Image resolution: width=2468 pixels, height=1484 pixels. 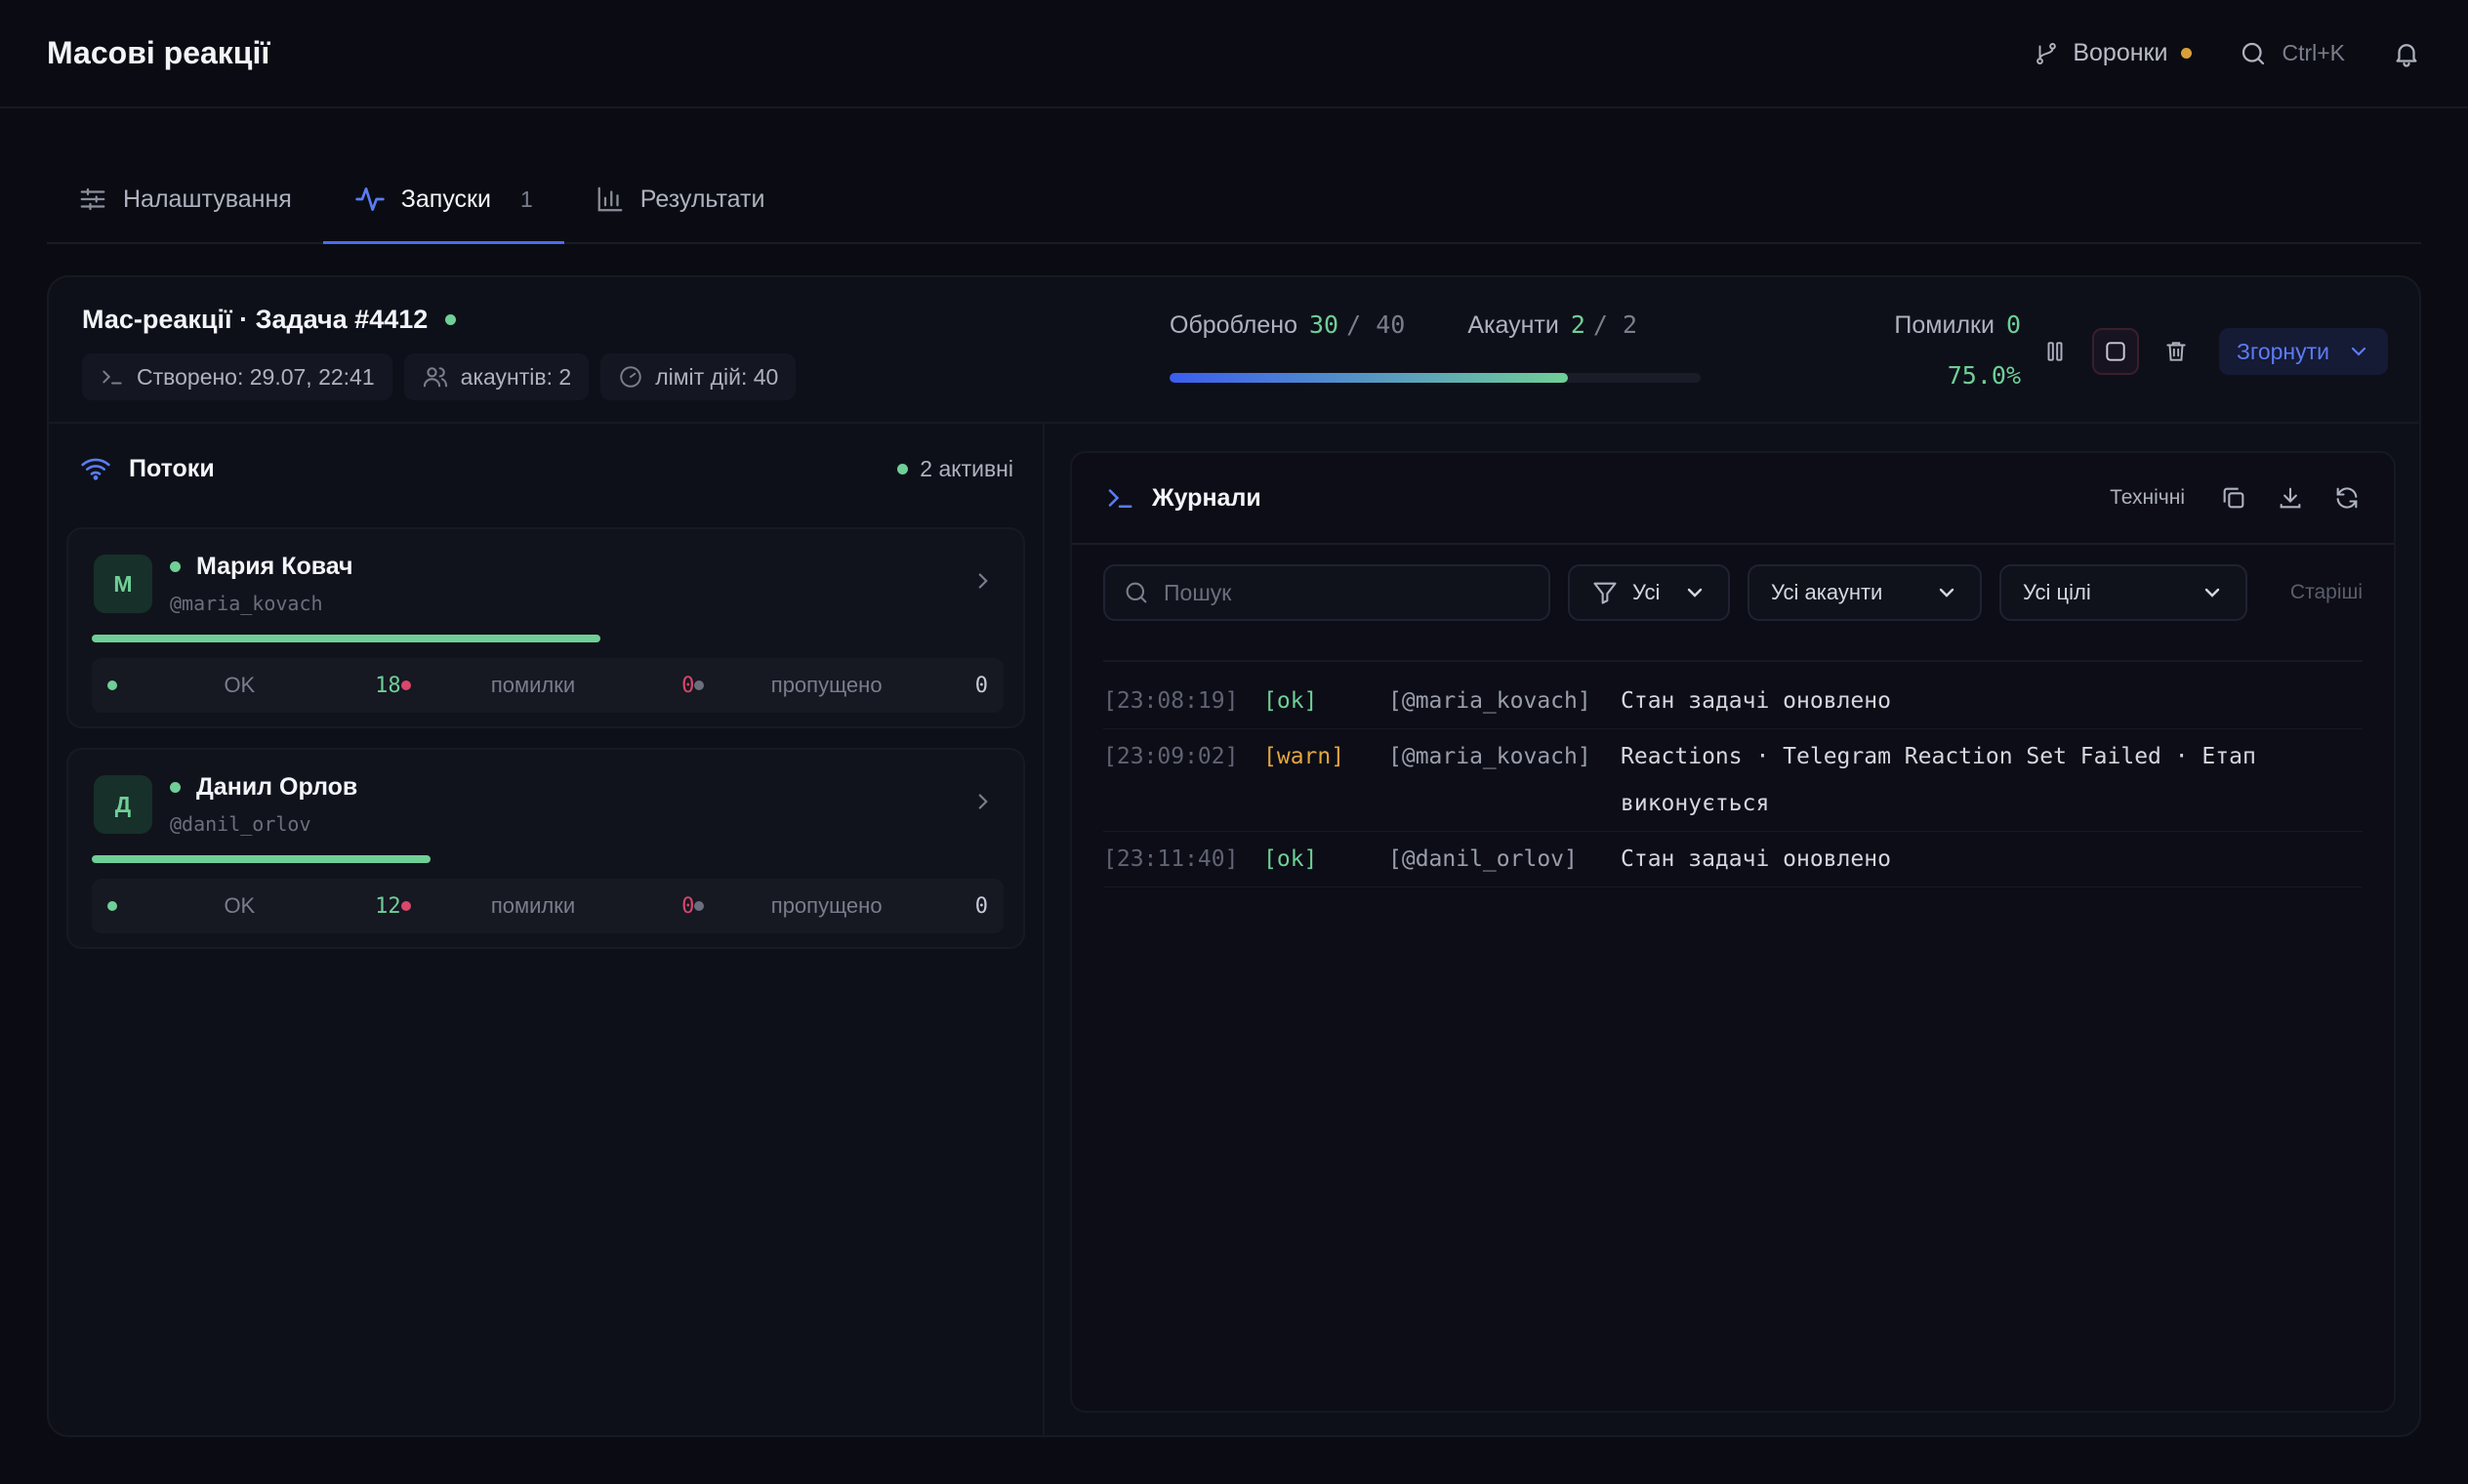 What do you see at coordinates (1171, 756) in the screenshot?
I see `log-time: [23:09:02]` at bounding box center [1171, 756].